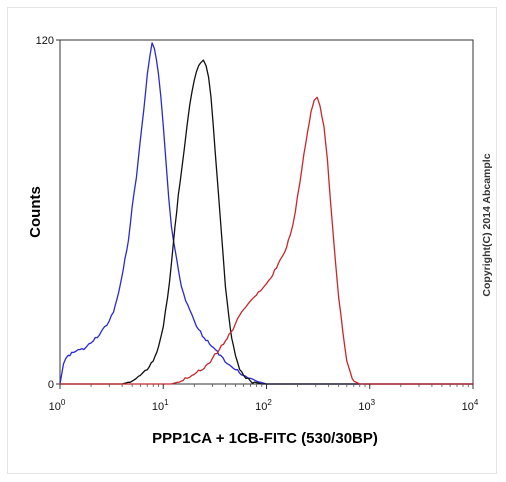  Describe the element at coordinates (476, 402) in the screenshot. I see `x-tick-exponent: 4` at that location.